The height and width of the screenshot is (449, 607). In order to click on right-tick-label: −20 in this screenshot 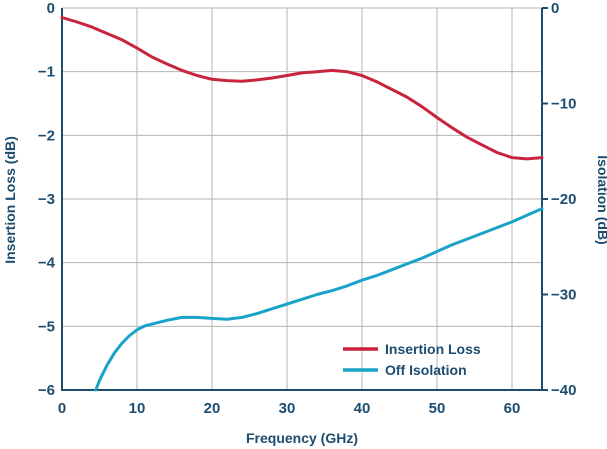, I will do `click(563, 199)`.